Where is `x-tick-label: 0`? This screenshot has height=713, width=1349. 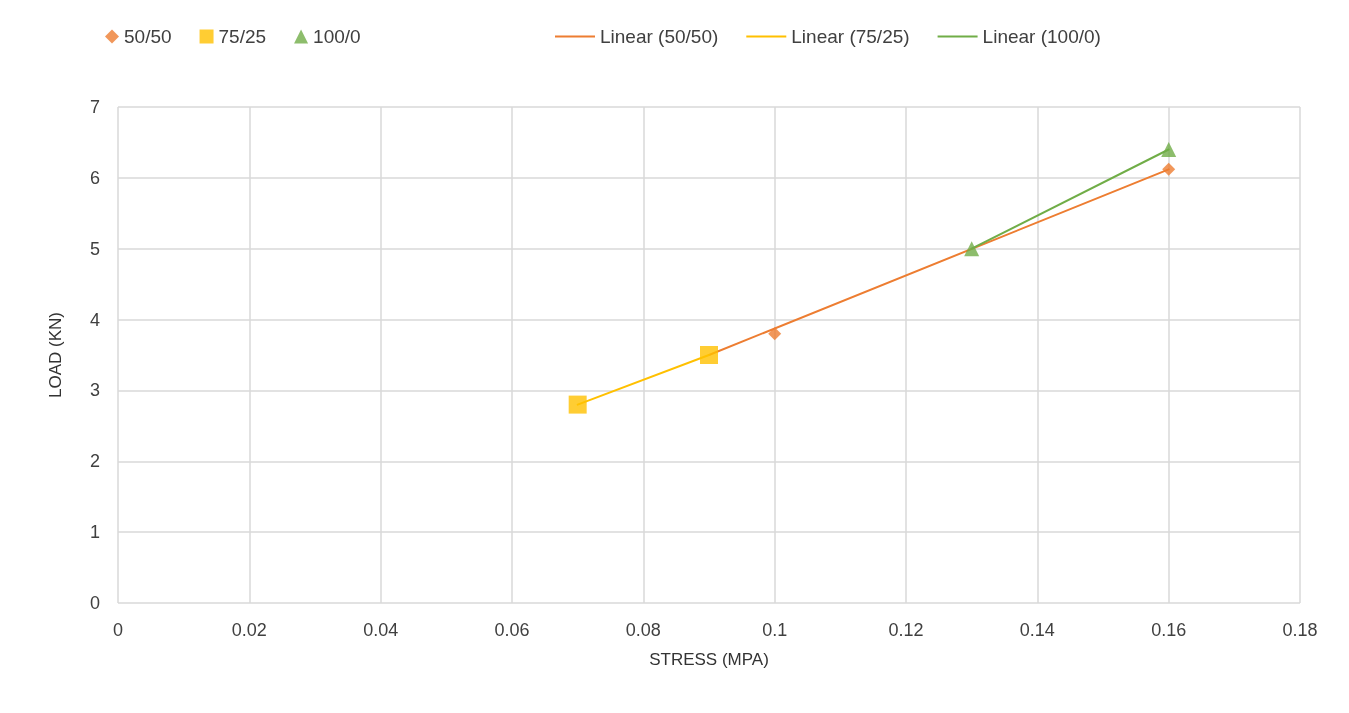 x-tick-label: 0 is located at coordinates (118, 630).